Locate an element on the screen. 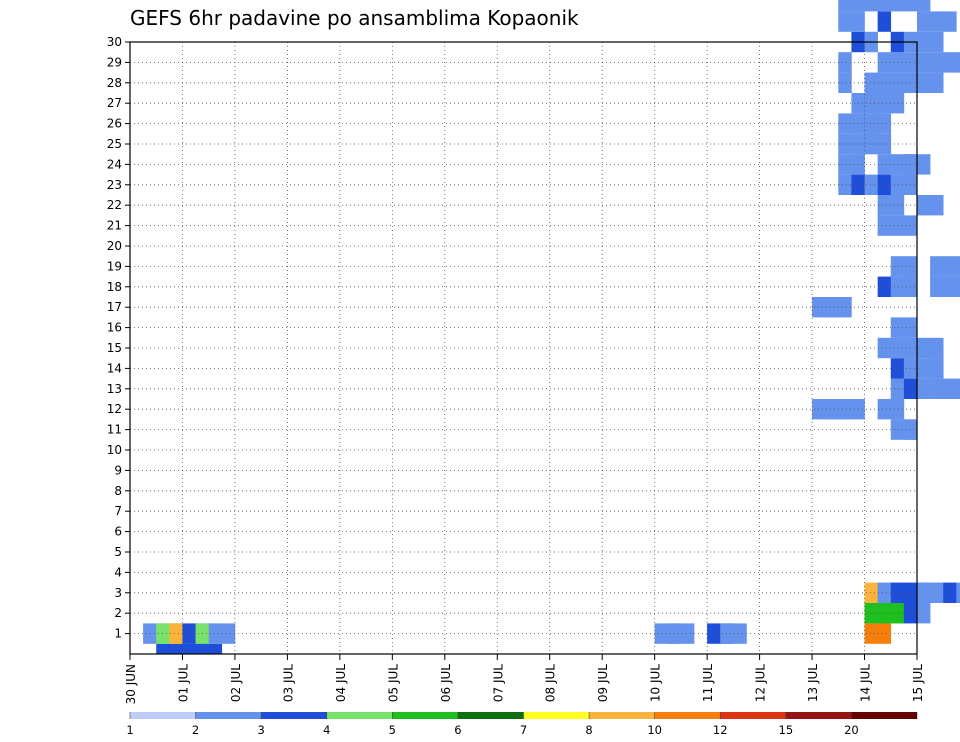 This screenshot has height=742, width=960. chart-title: GEFS 6hr padavine po ansamblima Kopaonik is located at coordinates (354, 18).